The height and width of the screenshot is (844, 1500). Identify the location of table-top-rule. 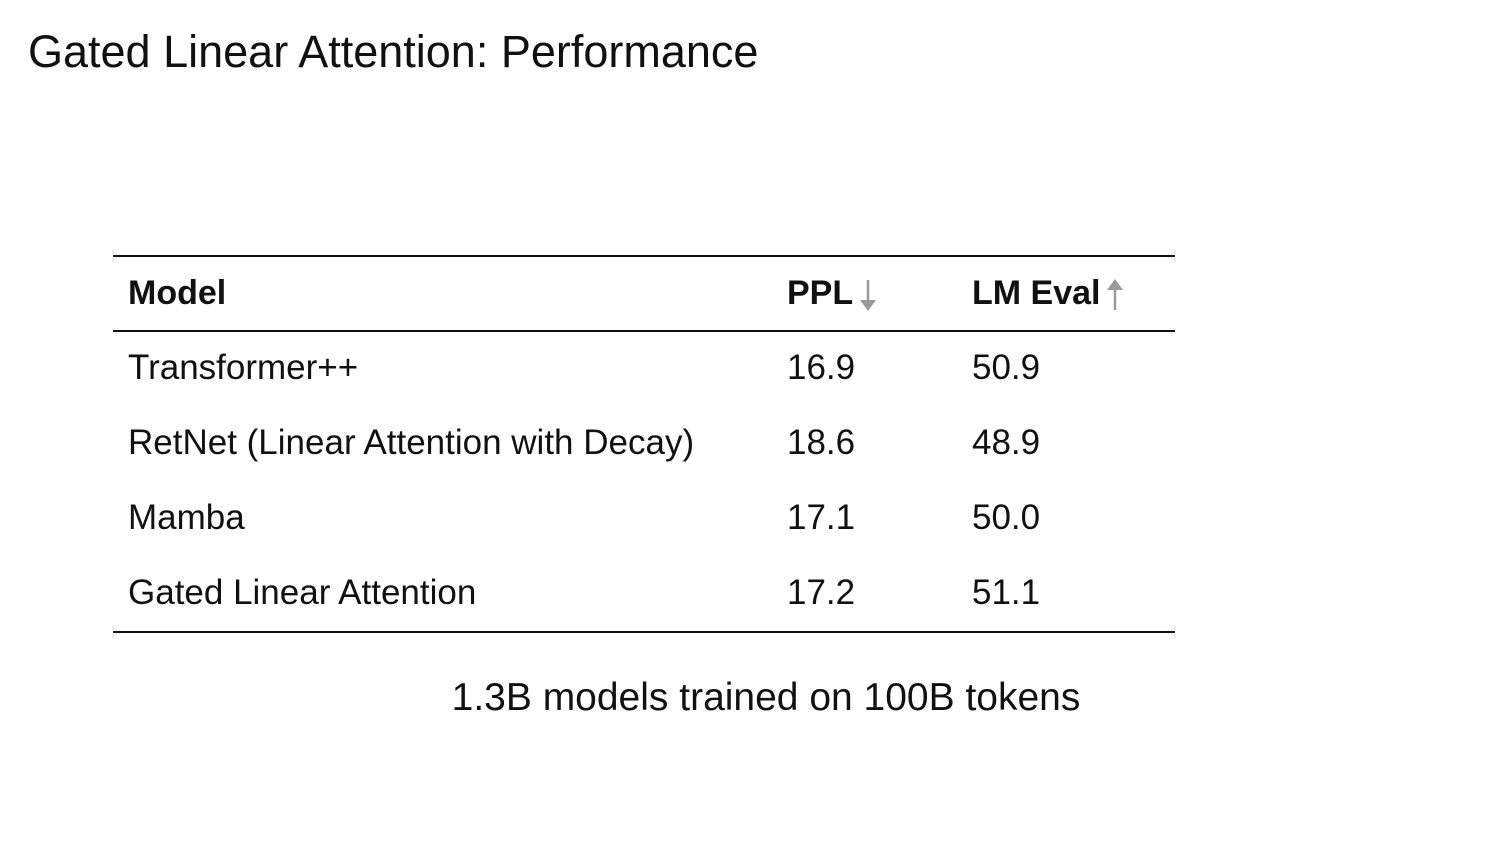
(644, 256).